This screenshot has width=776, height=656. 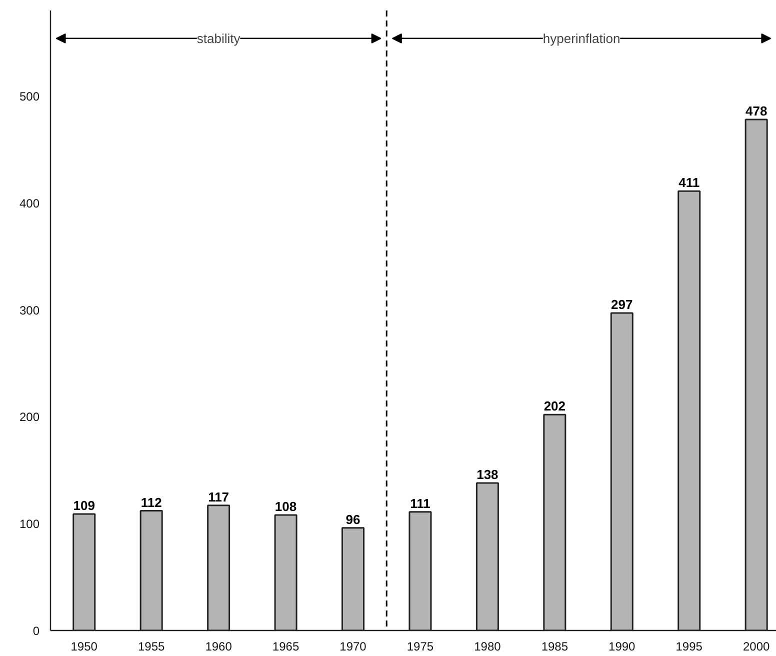 I want to click on data-label: 117, so click(x=219, y=496).